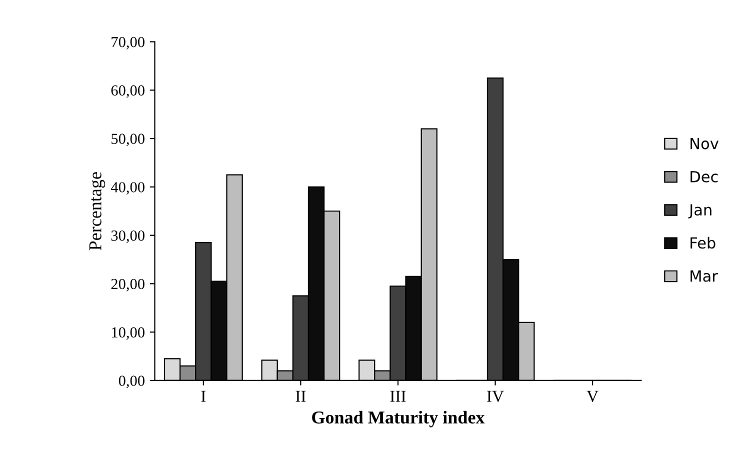  What do you see at coordinates (398, 396) in the screenshot?
I see `x-tick-label: III` at bounding box center [398, 396].